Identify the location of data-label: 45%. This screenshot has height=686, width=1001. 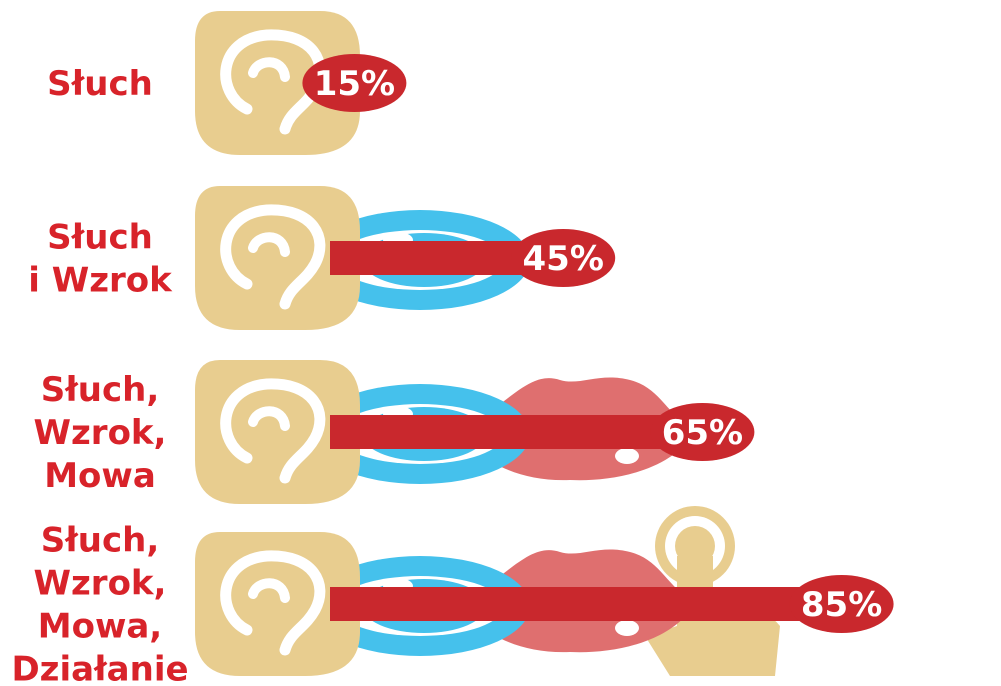
(563, 259).